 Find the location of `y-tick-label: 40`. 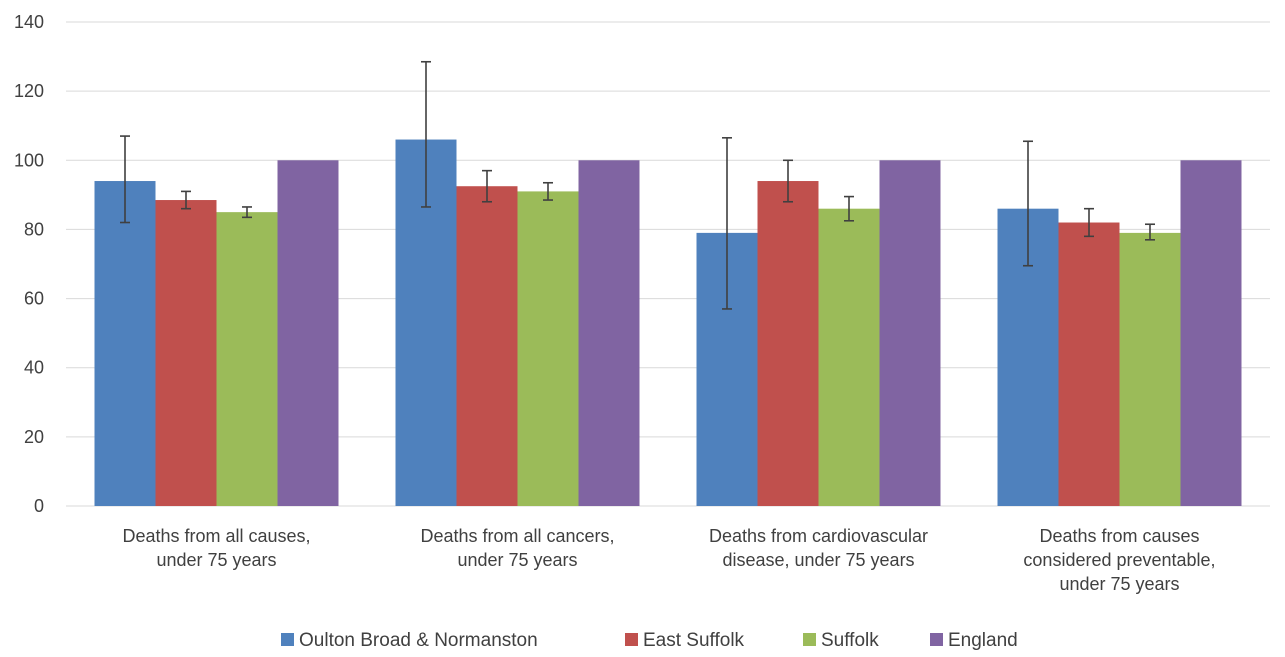

y-tick-label: 40 is located at coordinates (34, 368).